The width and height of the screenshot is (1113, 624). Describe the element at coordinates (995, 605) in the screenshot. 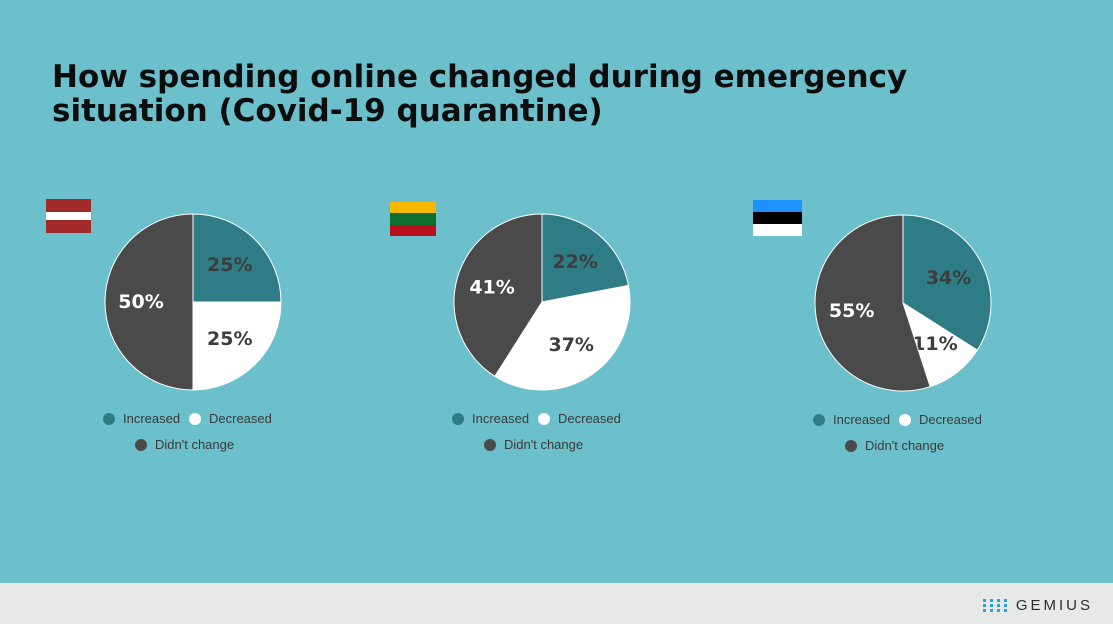

I see `gemius-logo-icon` at that location.